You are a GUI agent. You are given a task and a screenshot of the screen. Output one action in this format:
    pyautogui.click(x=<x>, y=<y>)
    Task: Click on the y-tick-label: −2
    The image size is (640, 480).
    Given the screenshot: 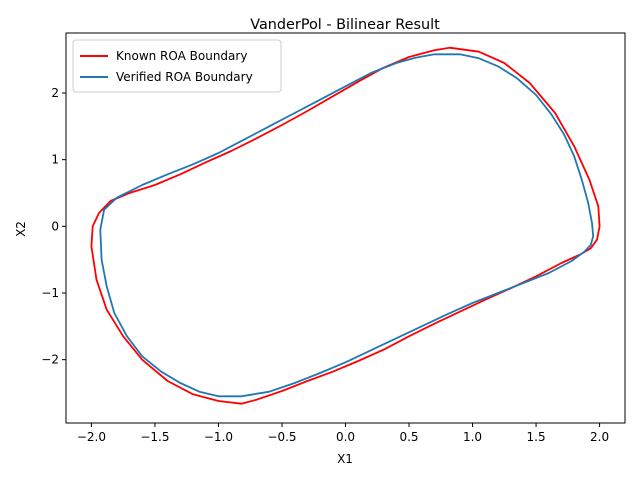 What is the action you would take?
    pyautogui.click(x=50, y=360)
    